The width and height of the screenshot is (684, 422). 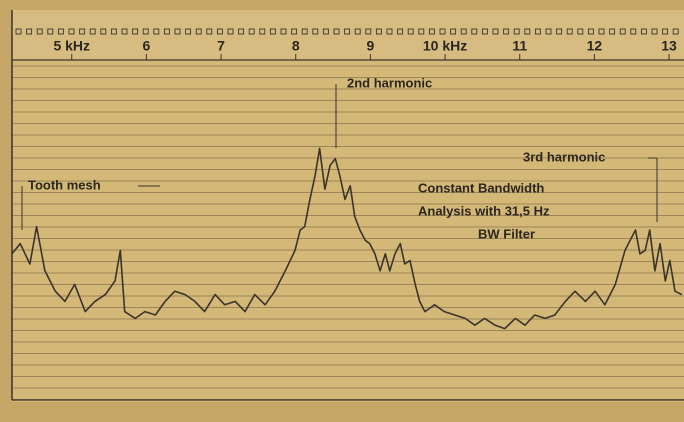 I want to click on scale-strip, so click(x=348, y=35).